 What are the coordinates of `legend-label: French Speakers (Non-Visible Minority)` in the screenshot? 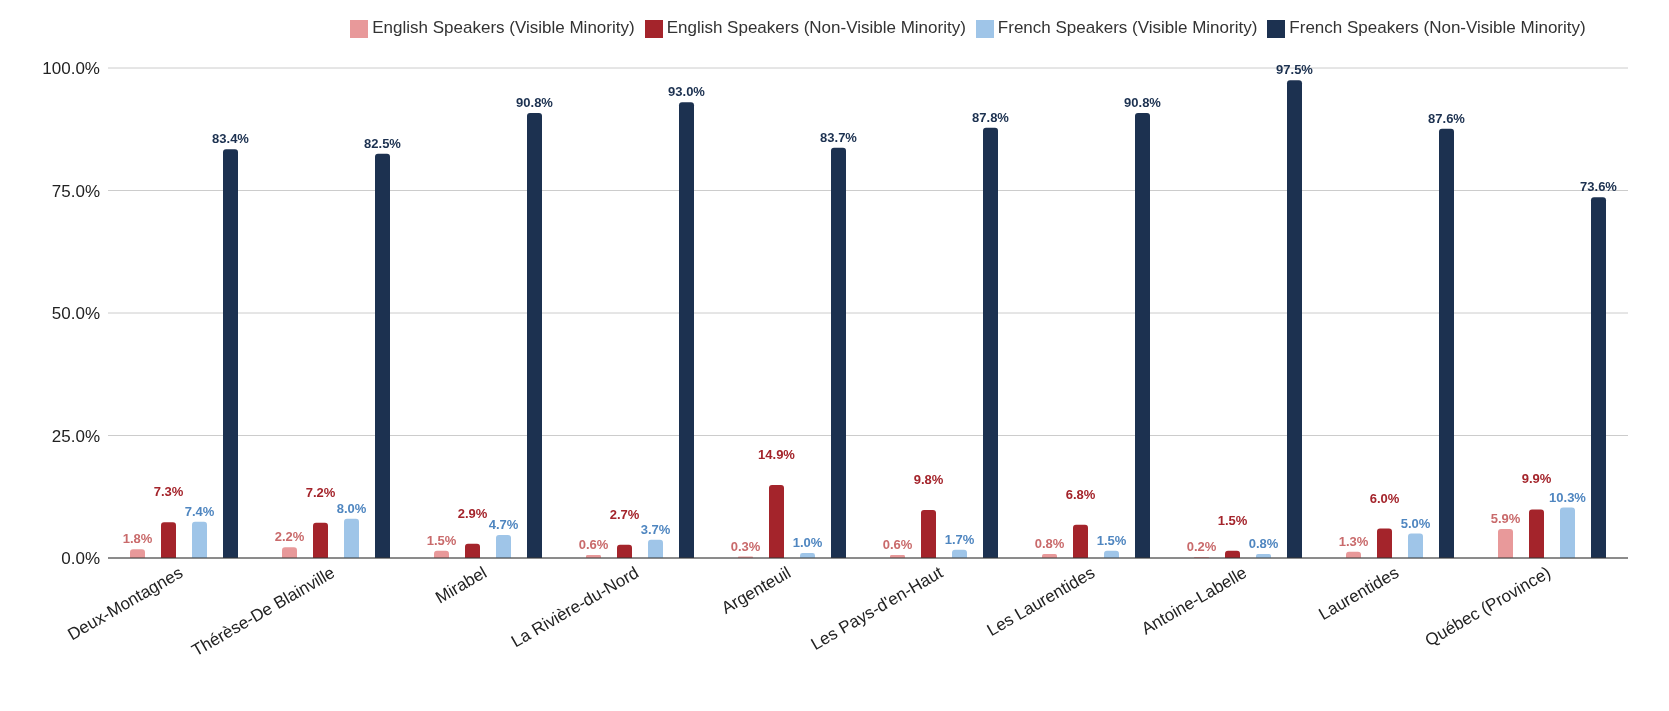 It's located at (1437, 27).